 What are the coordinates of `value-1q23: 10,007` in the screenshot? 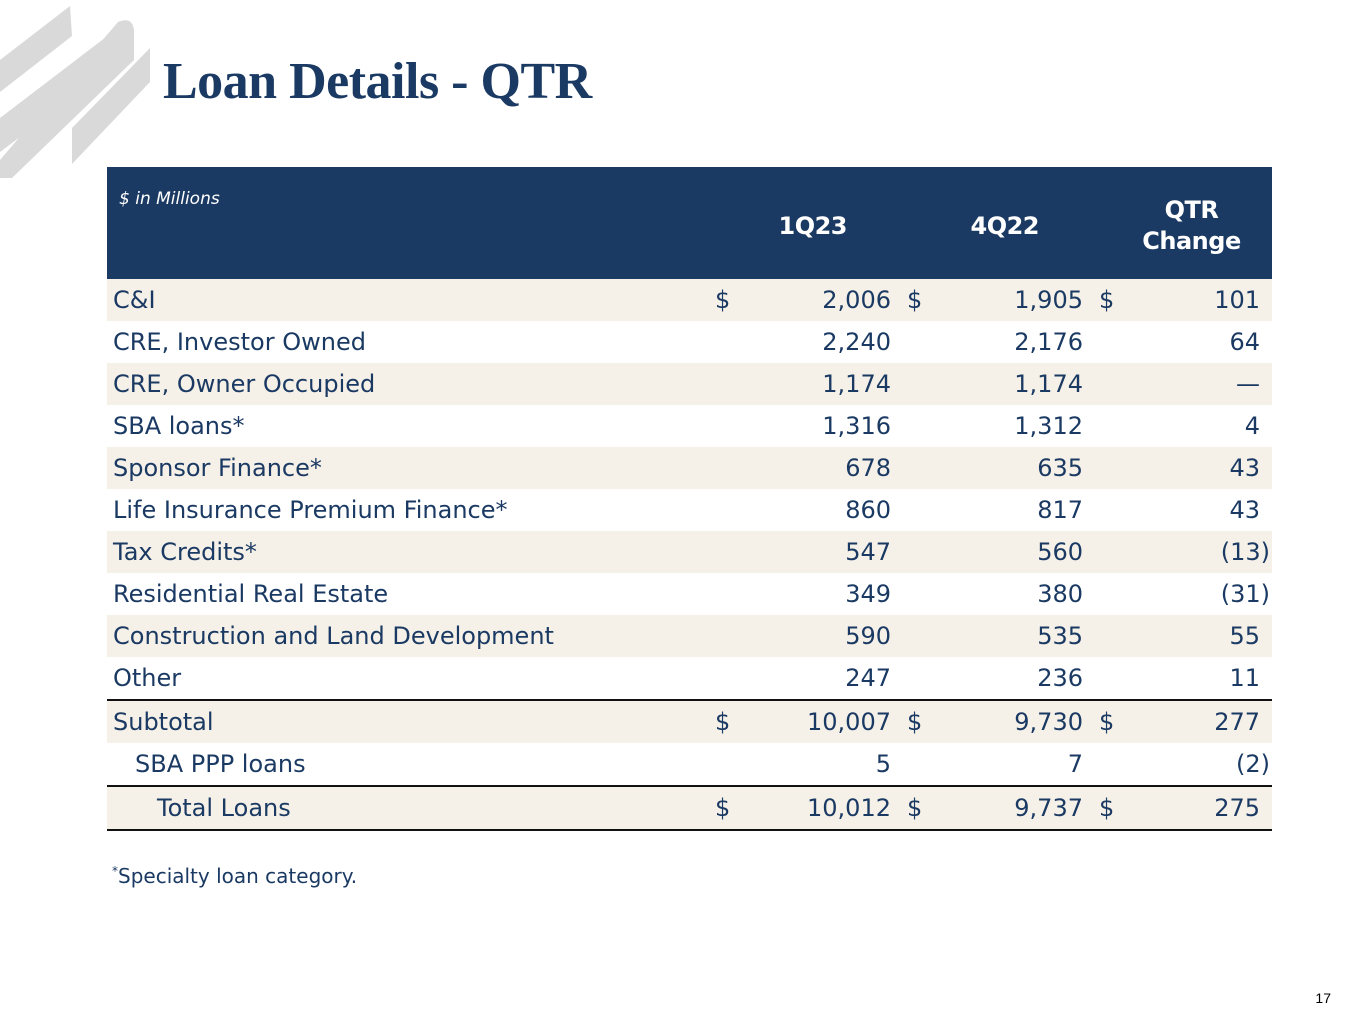 It's located at (821, 721).